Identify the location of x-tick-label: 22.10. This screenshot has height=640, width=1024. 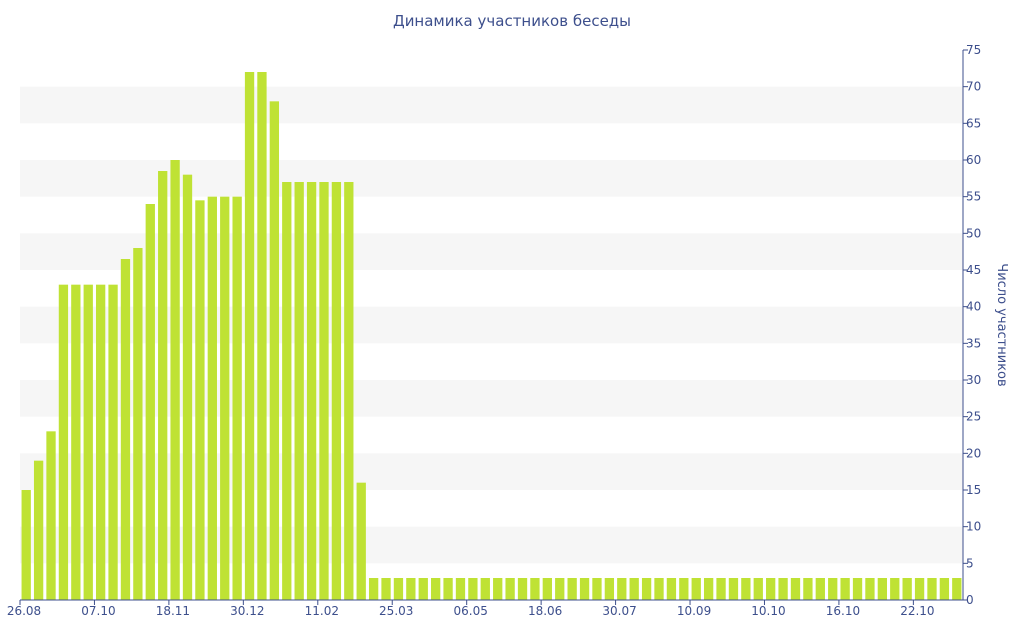
(917, 611).